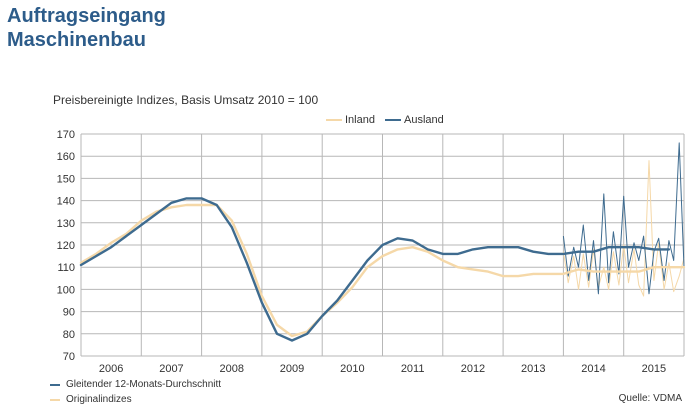  I want to click on y-tick-label-170: 170, so click(66, 135).